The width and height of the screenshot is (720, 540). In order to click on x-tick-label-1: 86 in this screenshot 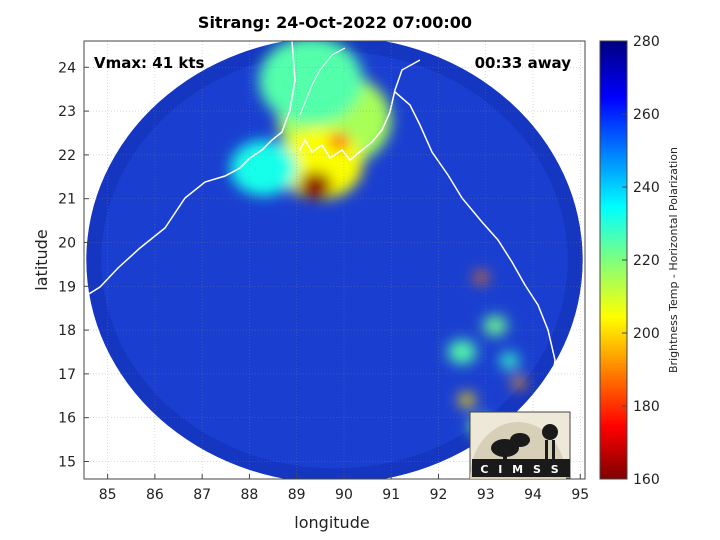, I will do `click(155, 495)`.